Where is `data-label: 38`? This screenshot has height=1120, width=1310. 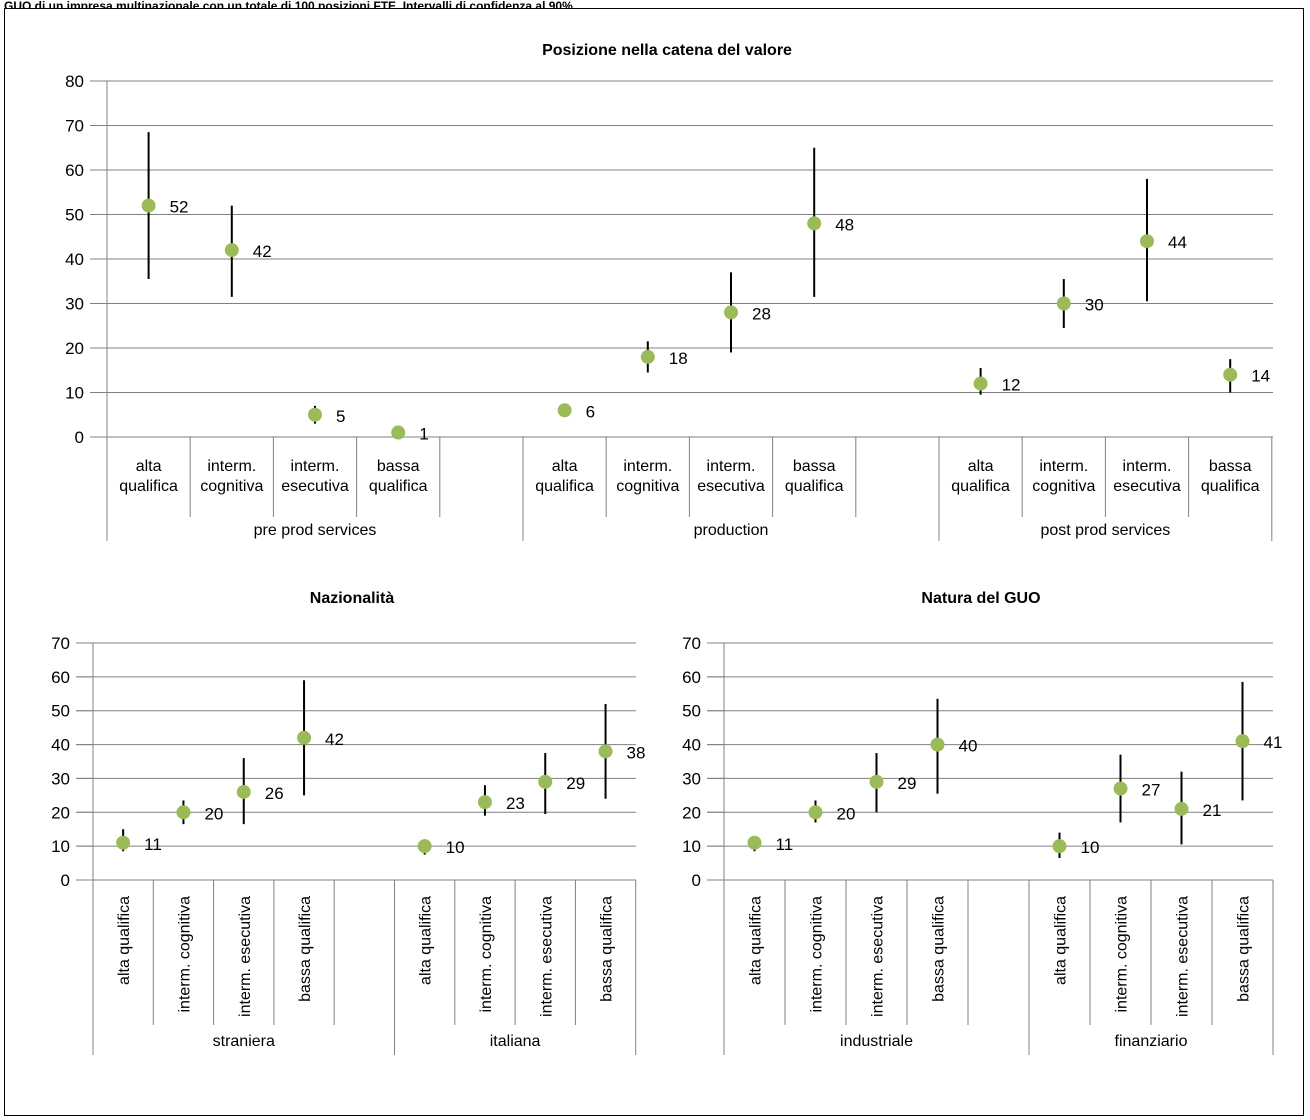
data-label: 38 is located at coordinates (636, 752).